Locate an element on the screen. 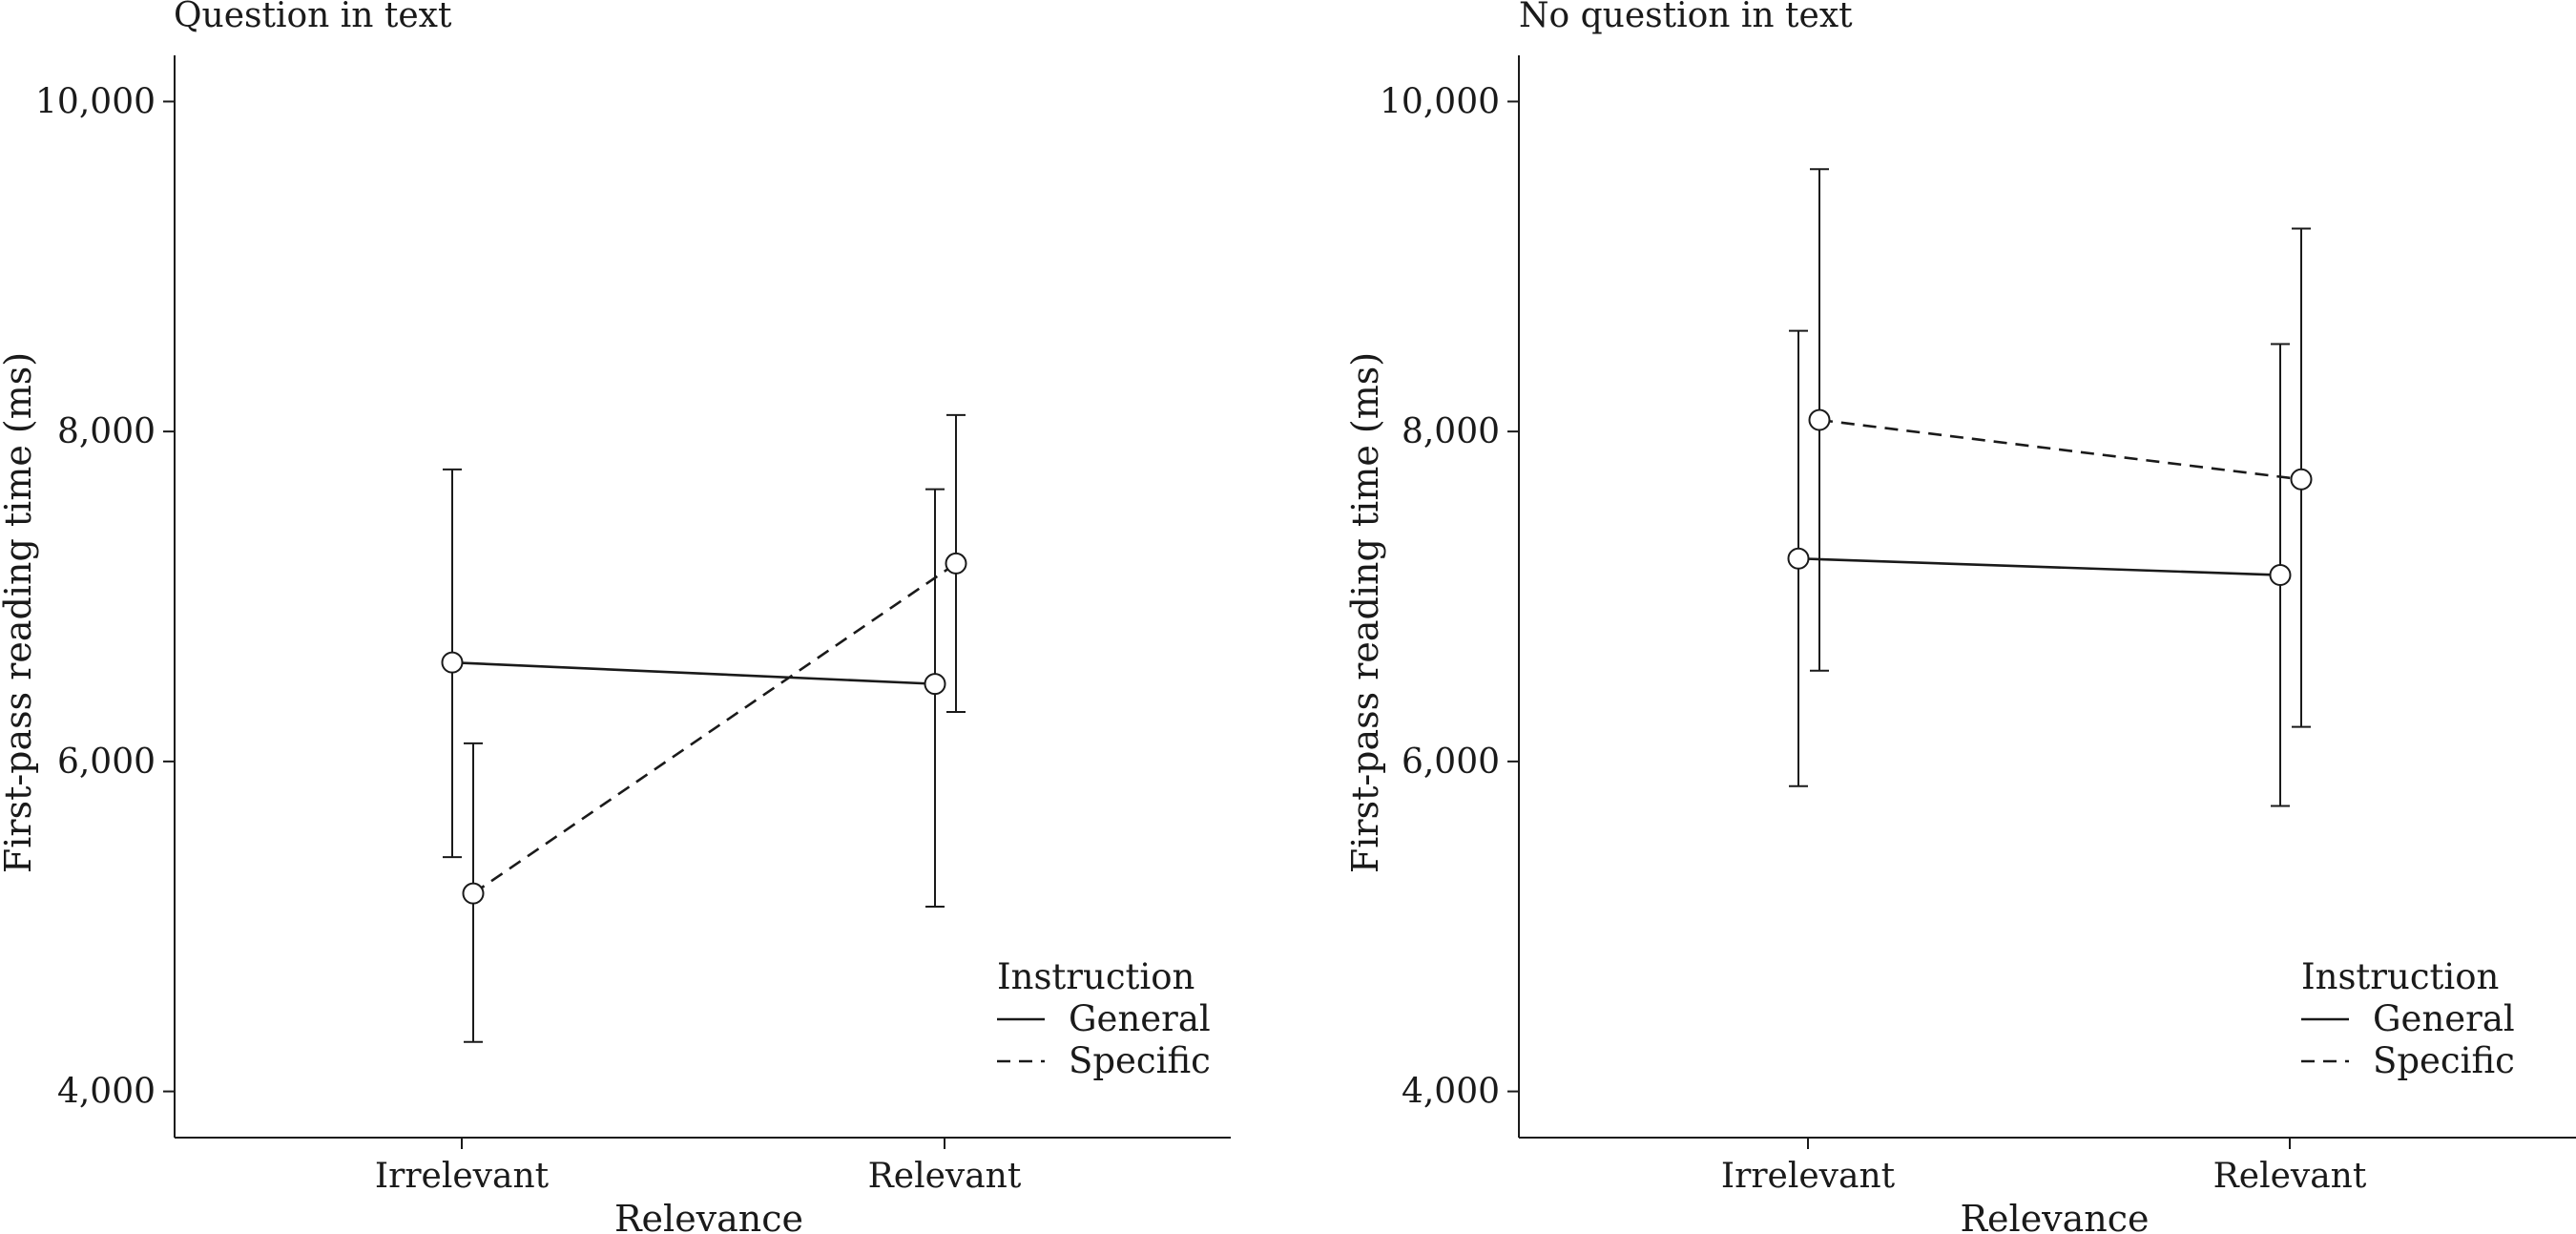 This screenshot has width=2576, height=1234. chart-title: No question in text is located at coordinates (1686, 17).